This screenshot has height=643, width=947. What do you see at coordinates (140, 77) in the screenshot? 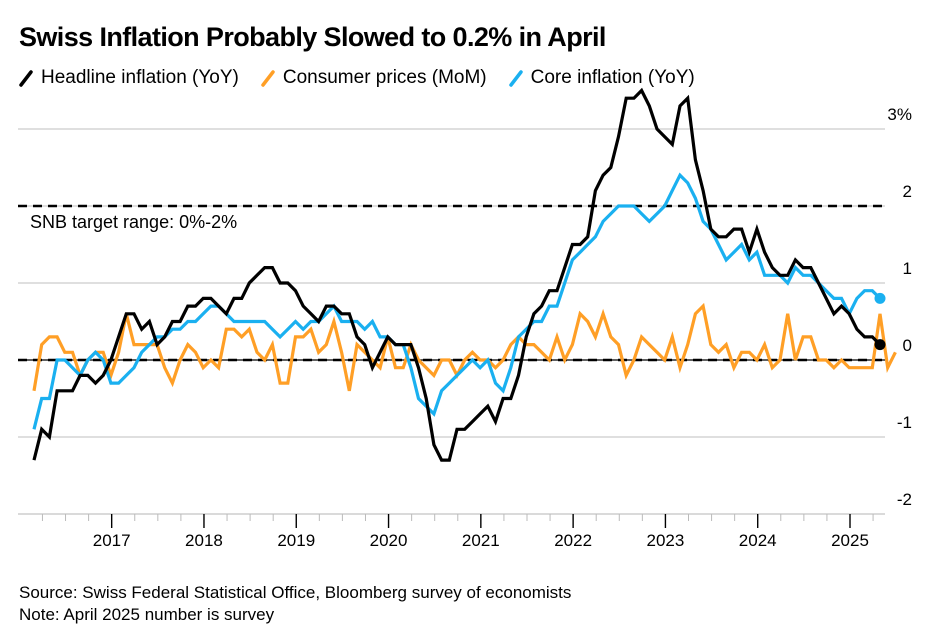
I see `legend-label-headline: Headline inflation (YoY)` at bounding box center [140, 77].